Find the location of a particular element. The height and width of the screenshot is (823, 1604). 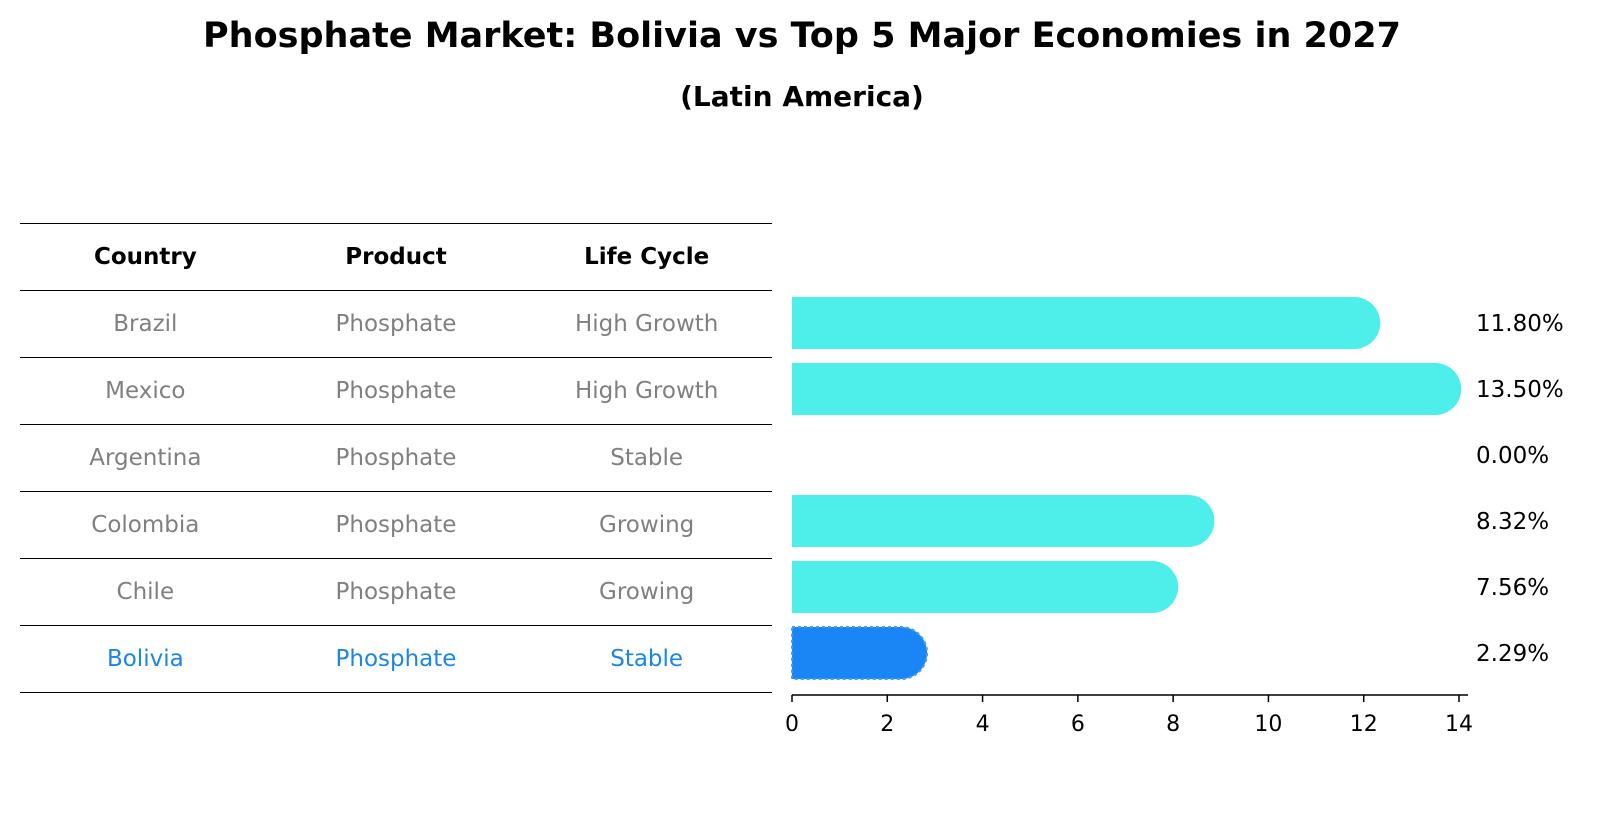

x-tick-label-10: 10 is located at coordinates (1268, 724).